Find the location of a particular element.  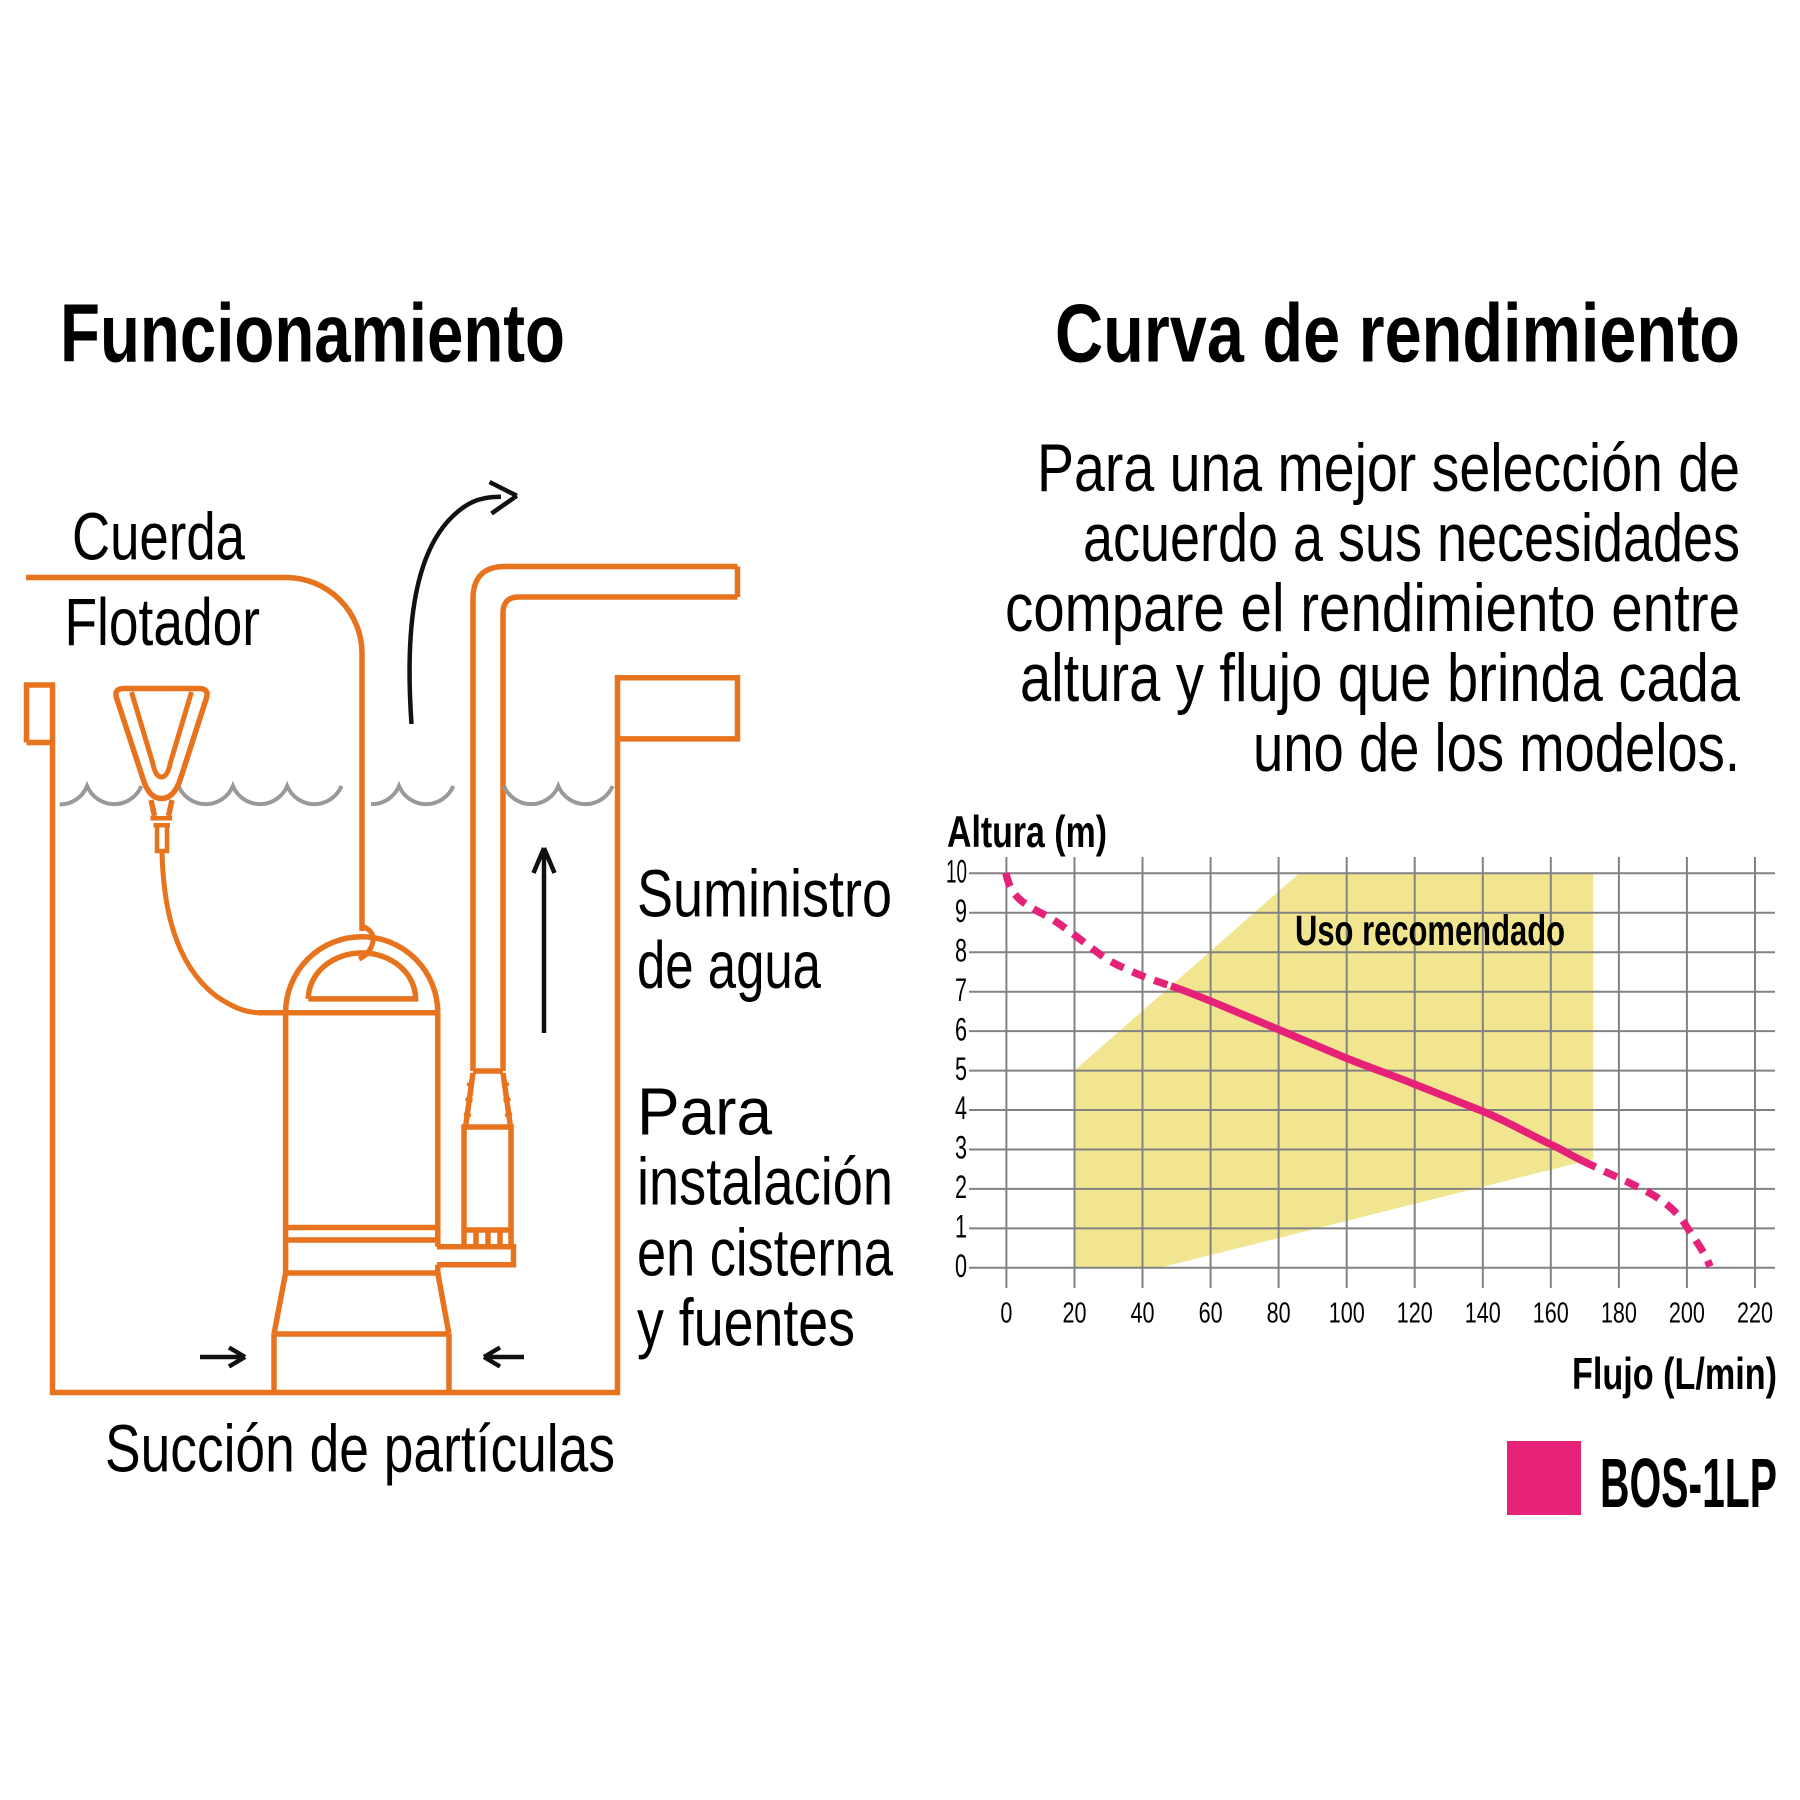

svg-text: 9 is located at coordinates (961, 911).